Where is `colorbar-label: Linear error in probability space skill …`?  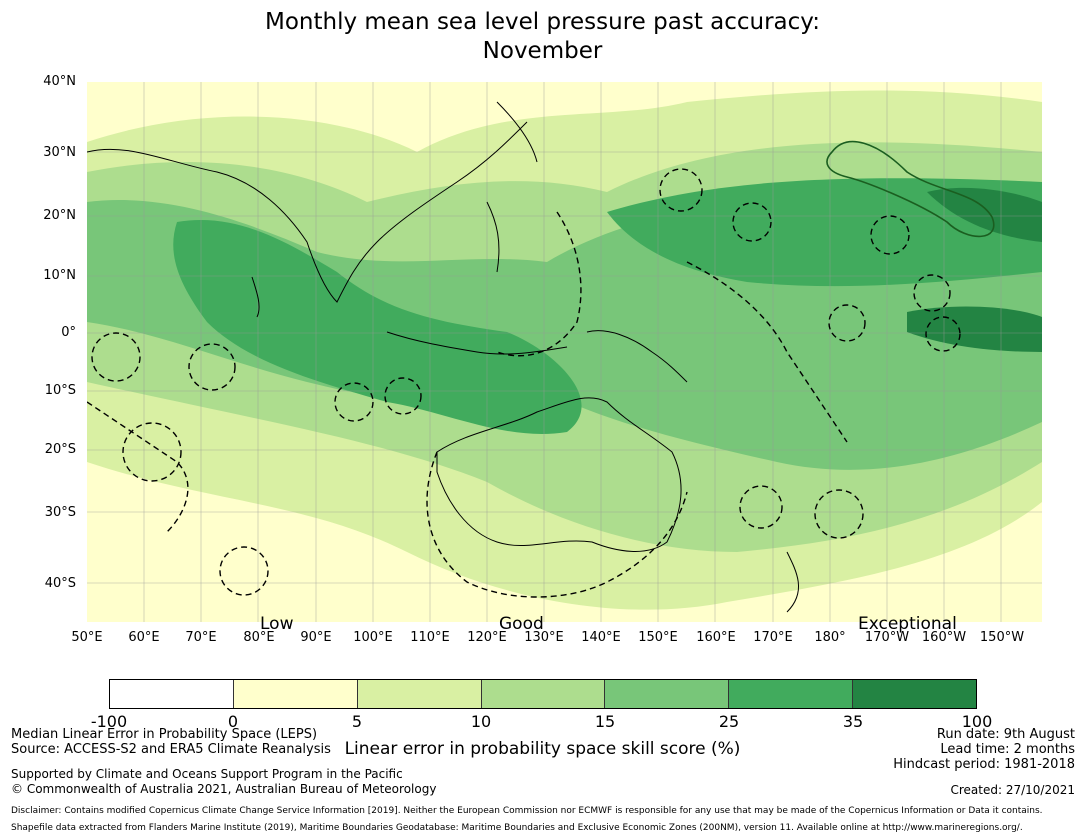 colorbar-label: Linear error in probability space skill … is located at coordinates (542, 749).